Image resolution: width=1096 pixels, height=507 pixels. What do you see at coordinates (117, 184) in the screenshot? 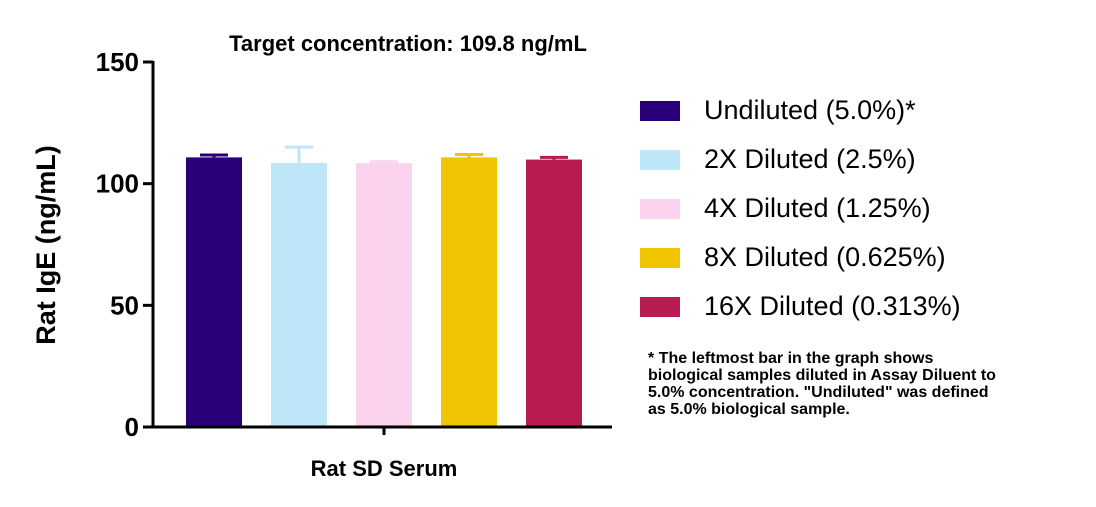
I see `y-tick-label: 100` at bounding box center [117, 184].